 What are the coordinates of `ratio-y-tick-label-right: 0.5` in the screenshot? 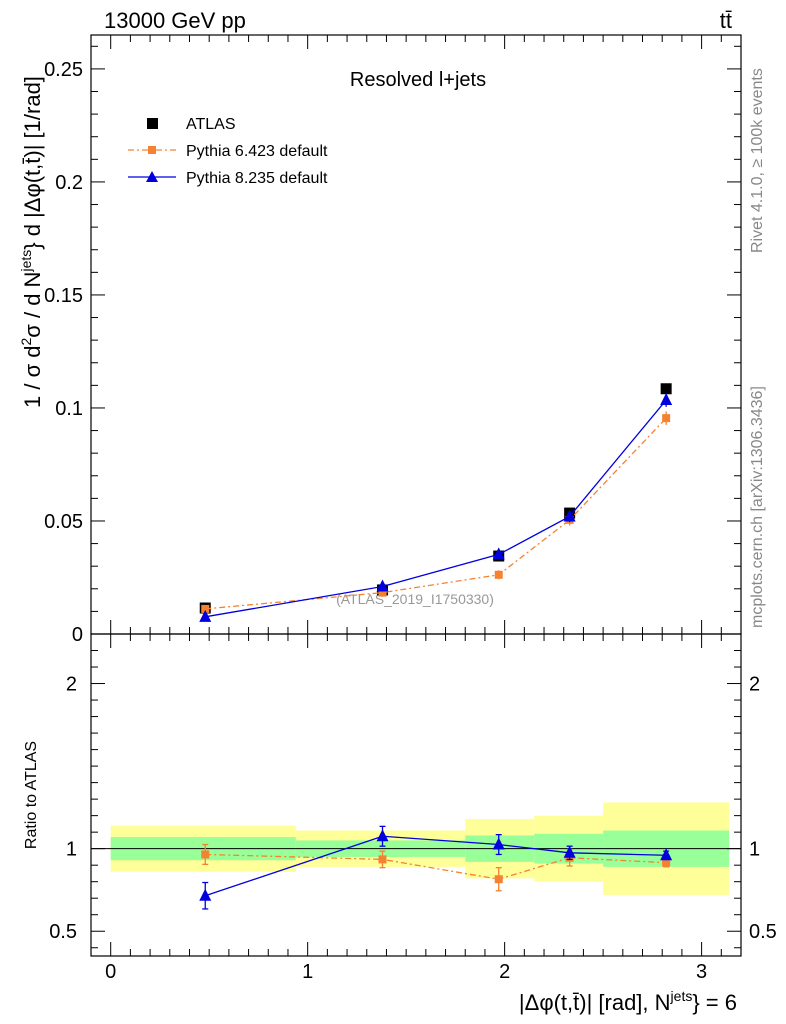 It's located at (763, 932).